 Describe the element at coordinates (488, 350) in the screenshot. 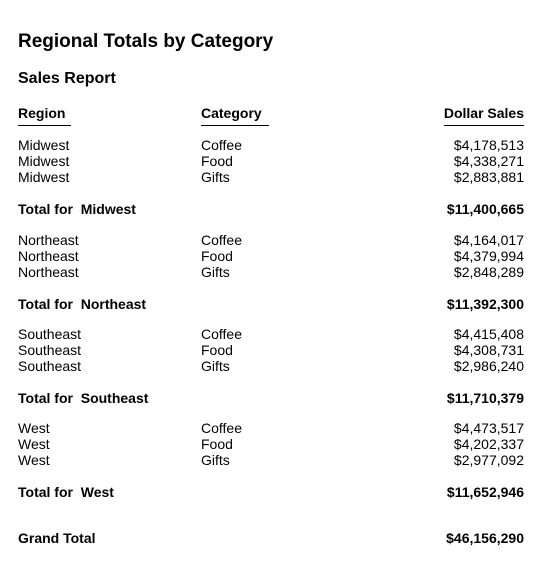

I see `cell-sales: $4,308,731` at that location.